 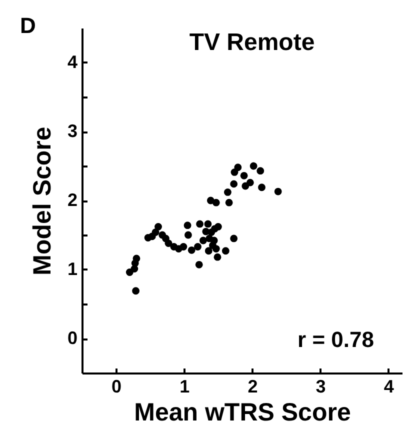 What do you see at coordinates (72, 269) in the screenshot?
I see `y-tick-label: 1` at bounding box center [72, 269].